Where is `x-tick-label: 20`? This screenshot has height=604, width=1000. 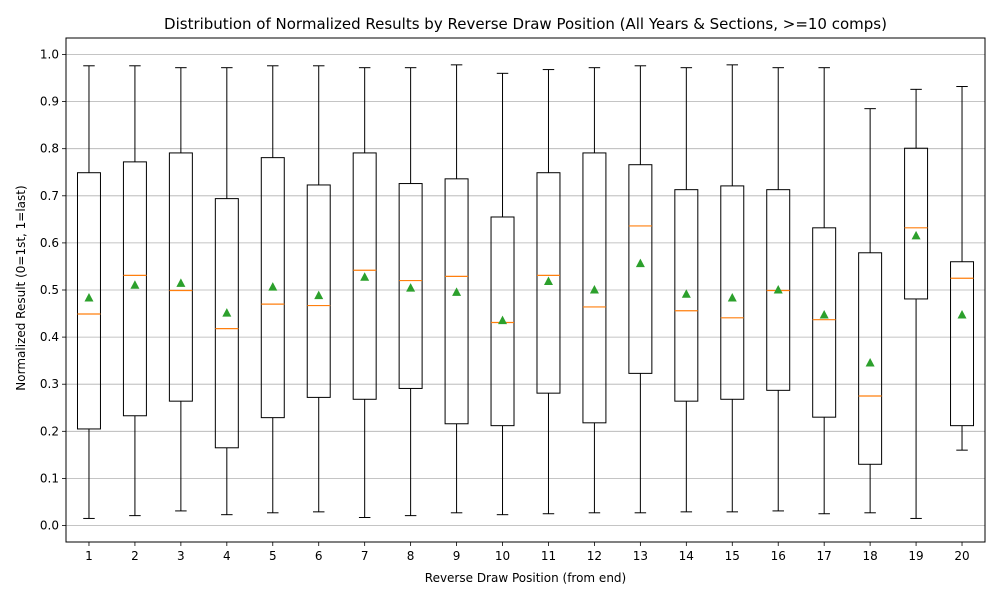
x-tick-label: 20 is located at coordinates (961, 556).